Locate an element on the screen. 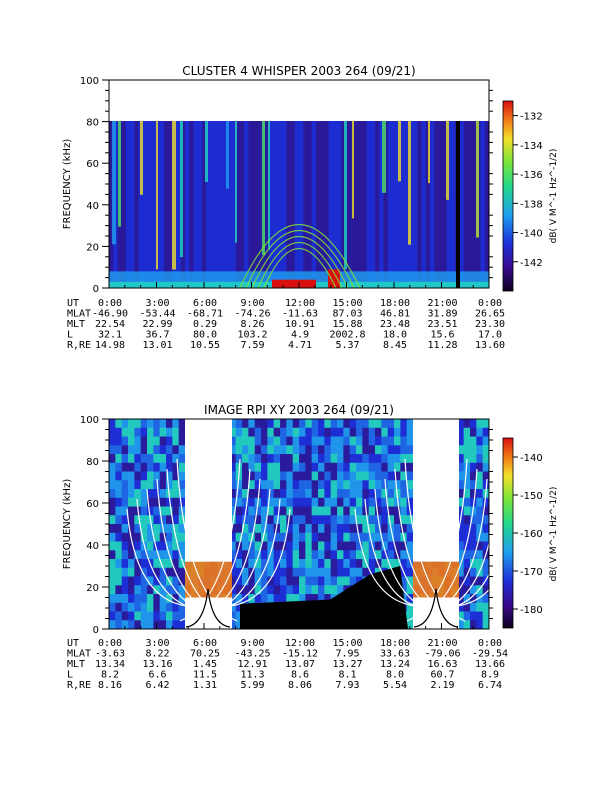 This screenshot has width=600, height=804. plasma-curve is located at coordinates (220, 543).